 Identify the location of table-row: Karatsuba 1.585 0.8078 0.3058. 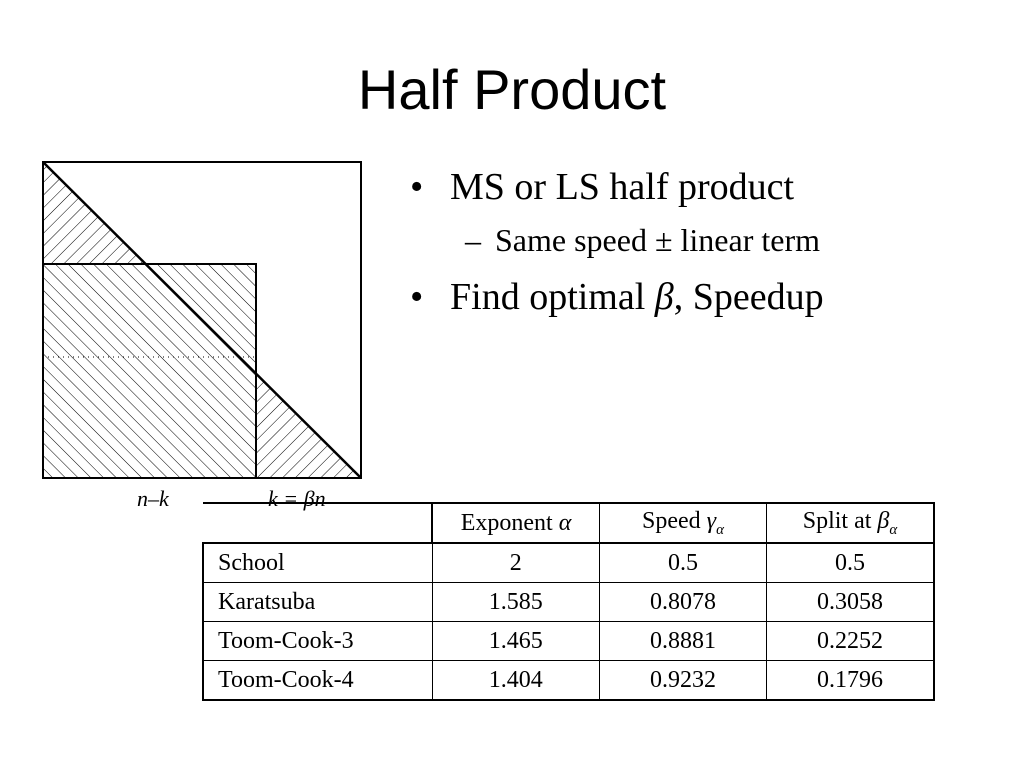
(568, 602).